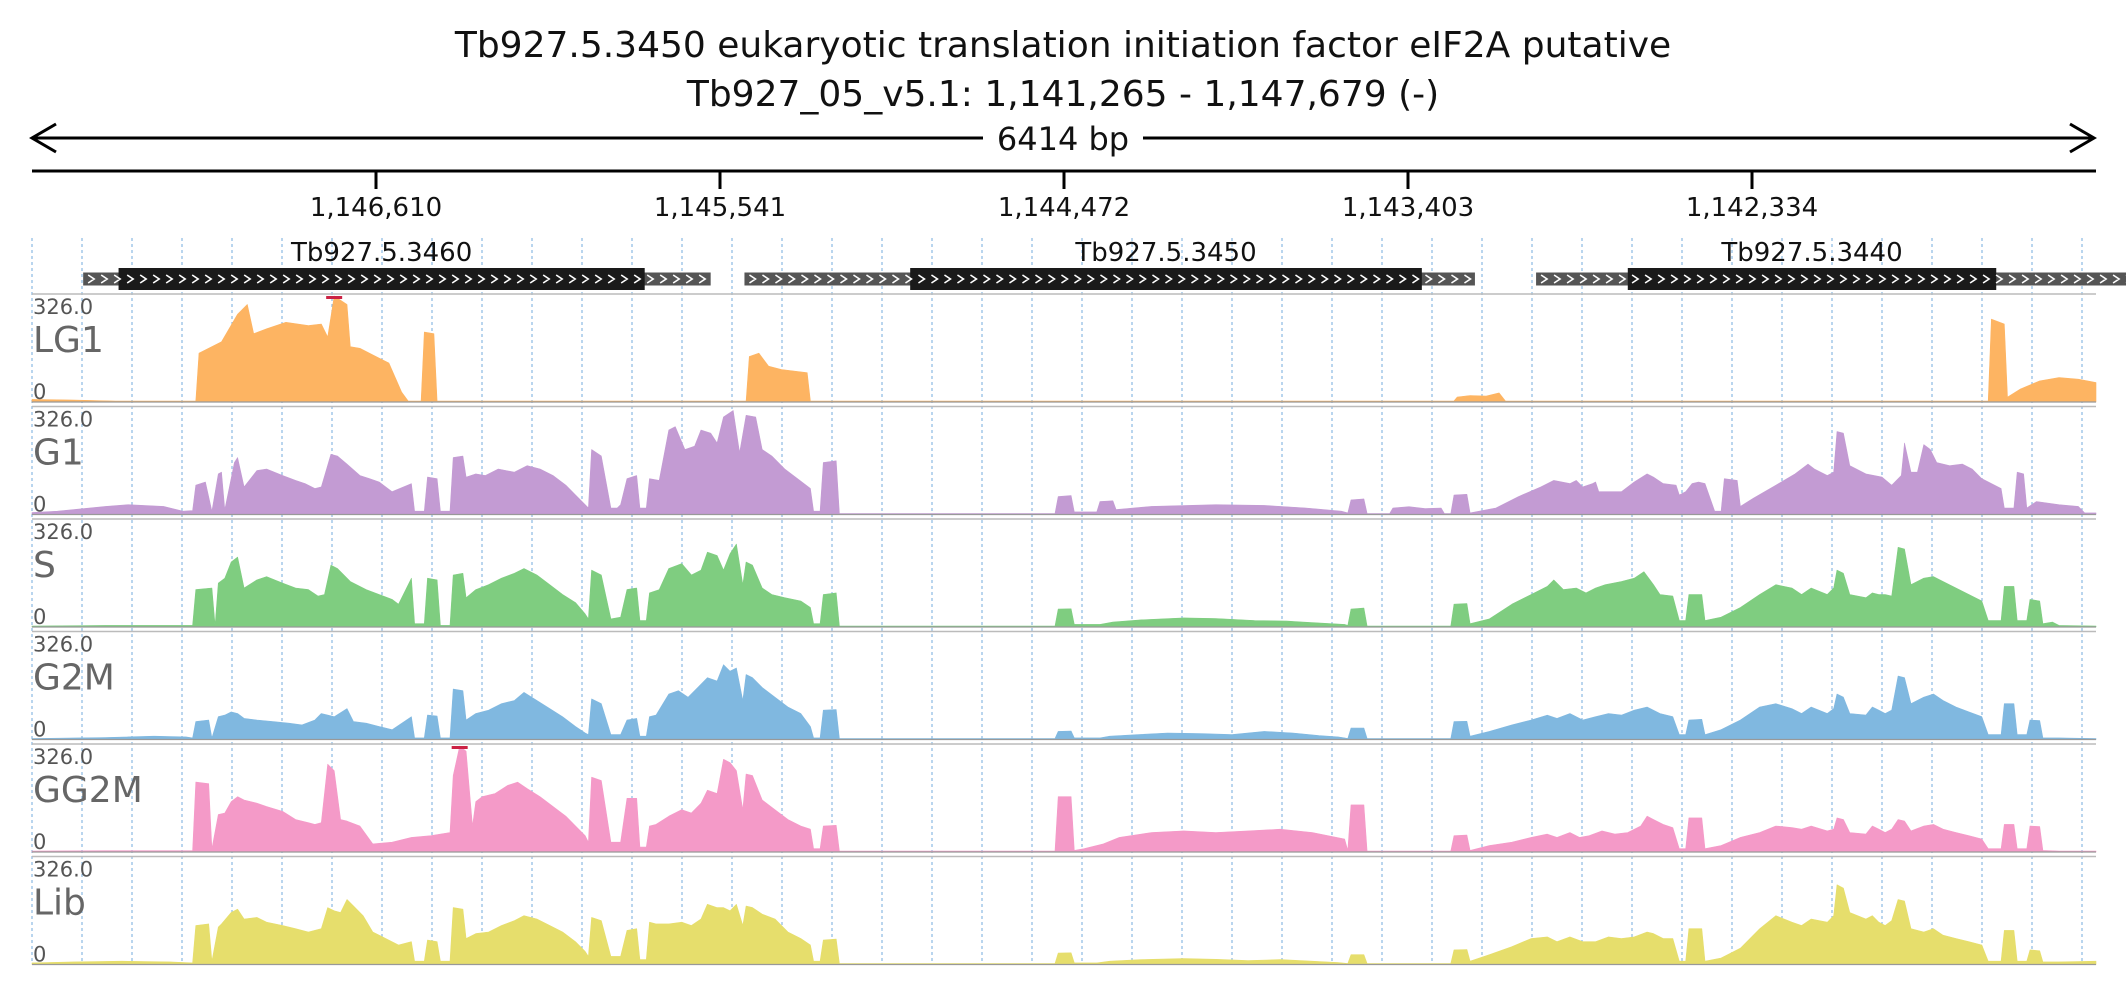  I want to click on track-ymax-label-G1: 326.0, so click(63, 420).